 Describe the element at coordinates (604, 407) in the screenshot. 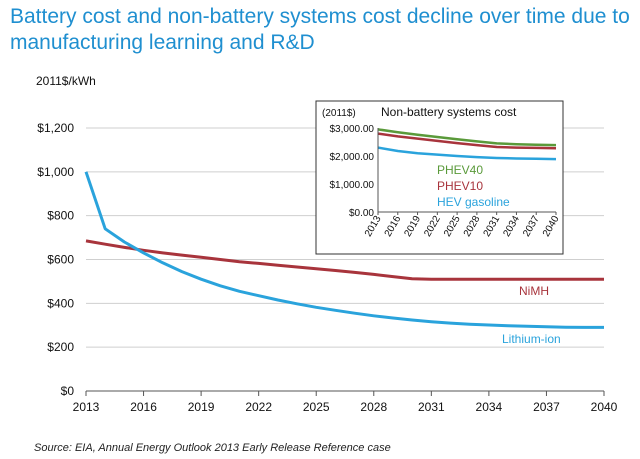

I see `x-tick-label: 2040` at that location.